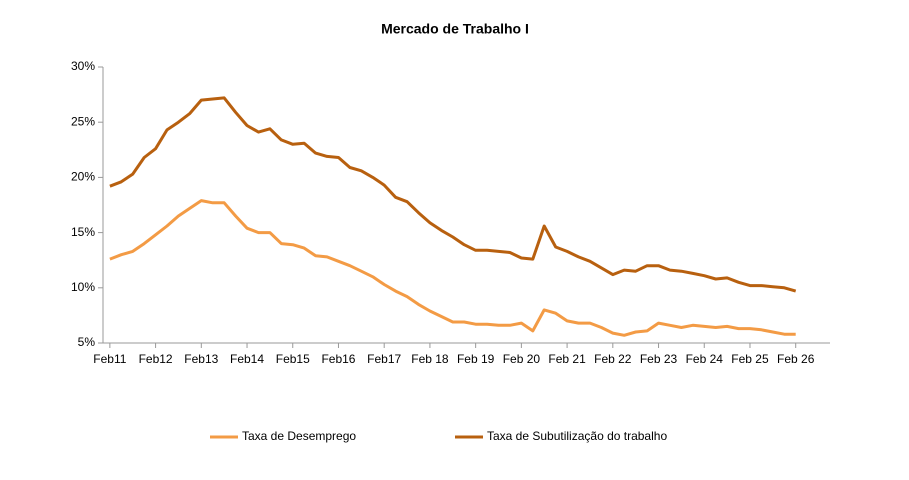  What do you see at coordinates (522, 359) in the screenshot?
I see `x-tick-label: Feb 20` at bounding box center [522, 359].